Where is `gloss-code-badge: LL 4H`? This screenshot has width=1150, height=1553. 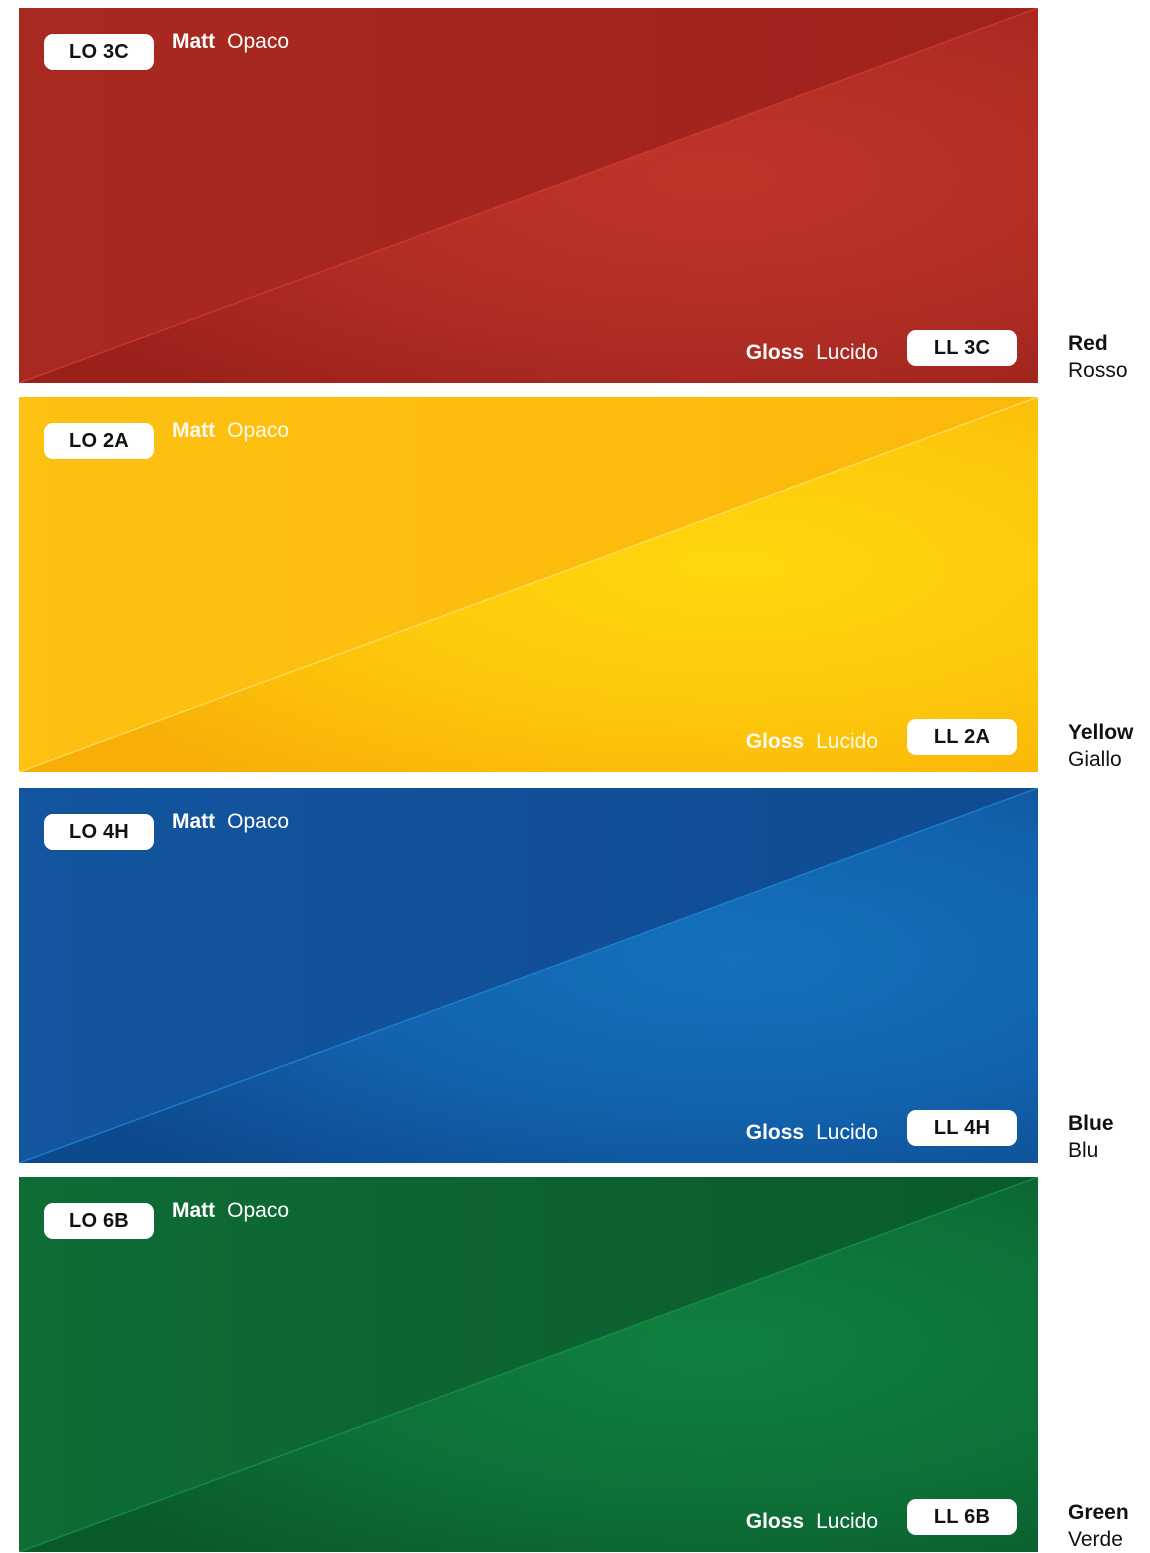 gloss-code-badge: LL 4H is located at coordinates (962, 1128).